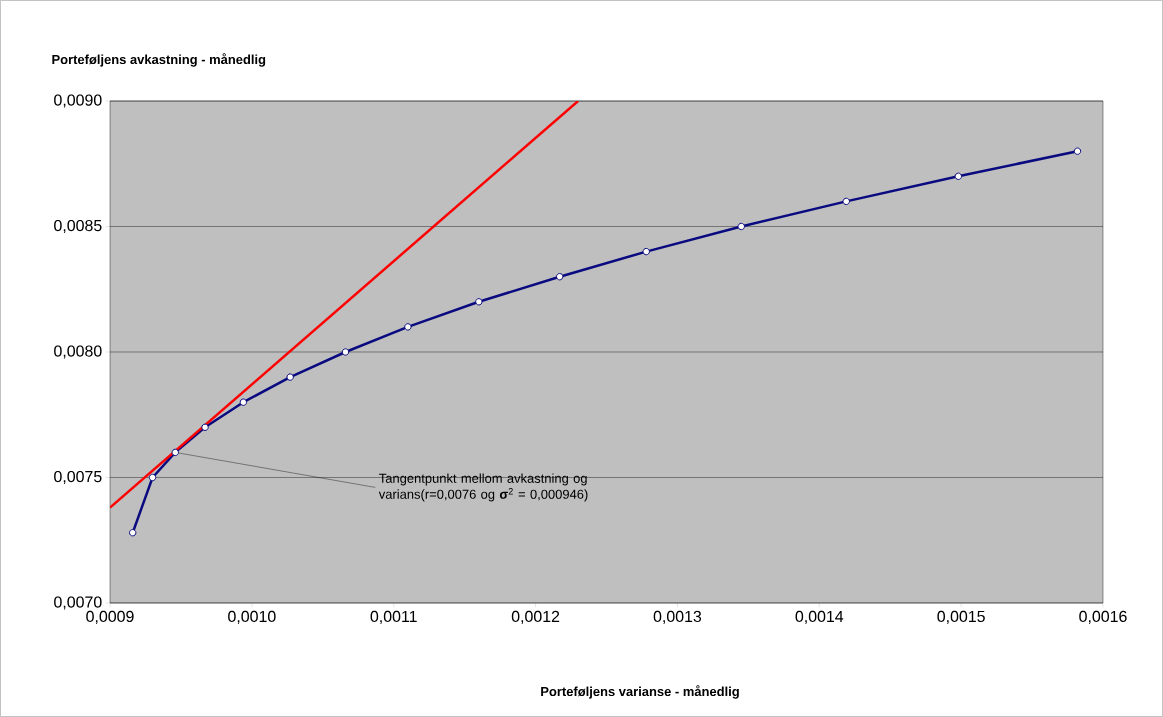 The height and width of the screenshot is (717, 1163). What do you see at coordinates (640, 692) in the screenshot?
I see `x-axis-title: Porteføljens varianse - månedlig` at bounding box center [640, 692].